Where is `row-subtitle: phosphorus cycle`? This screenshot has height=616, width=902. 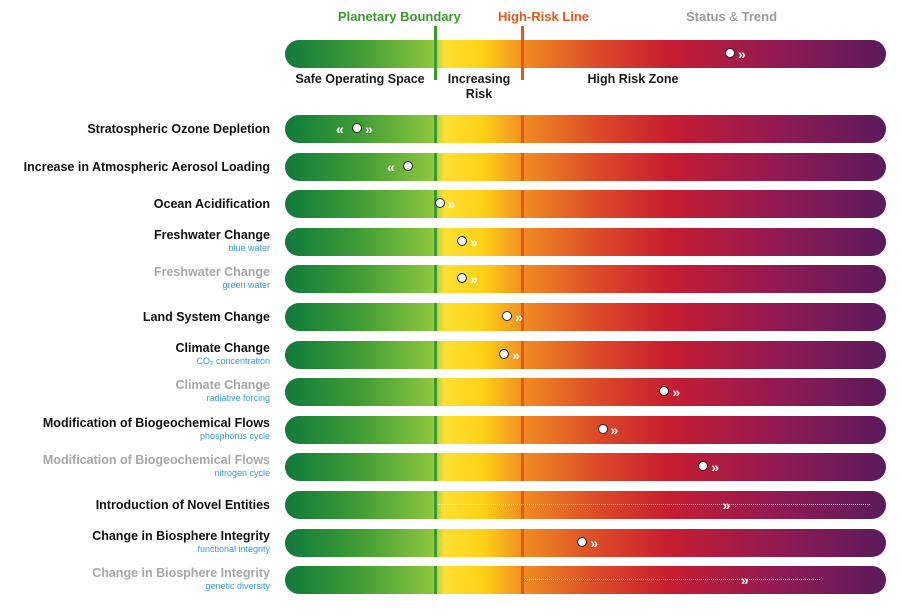 row-subtitle: phosphorus cycle is located at coordinates (234, 436).